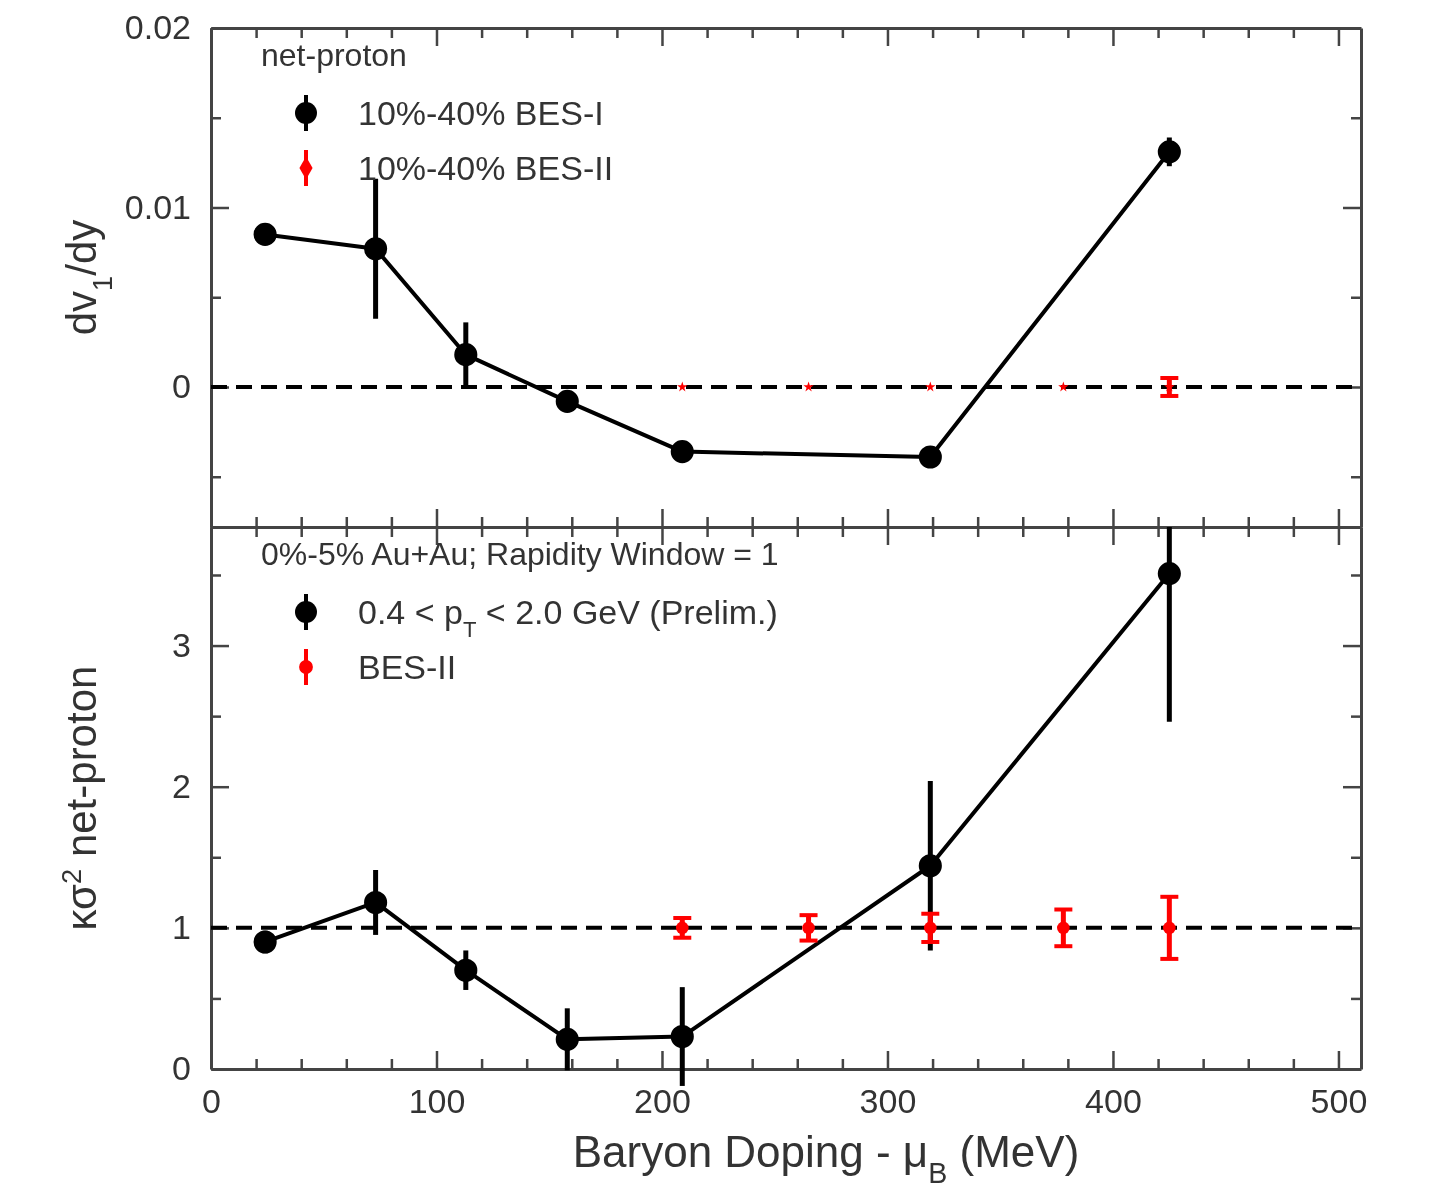 The width and height of the screenshot is (1450, 1186). Describe the element at coordinates (407, 667) in the screenshot. I see `legend-label: BES-II` at that location.